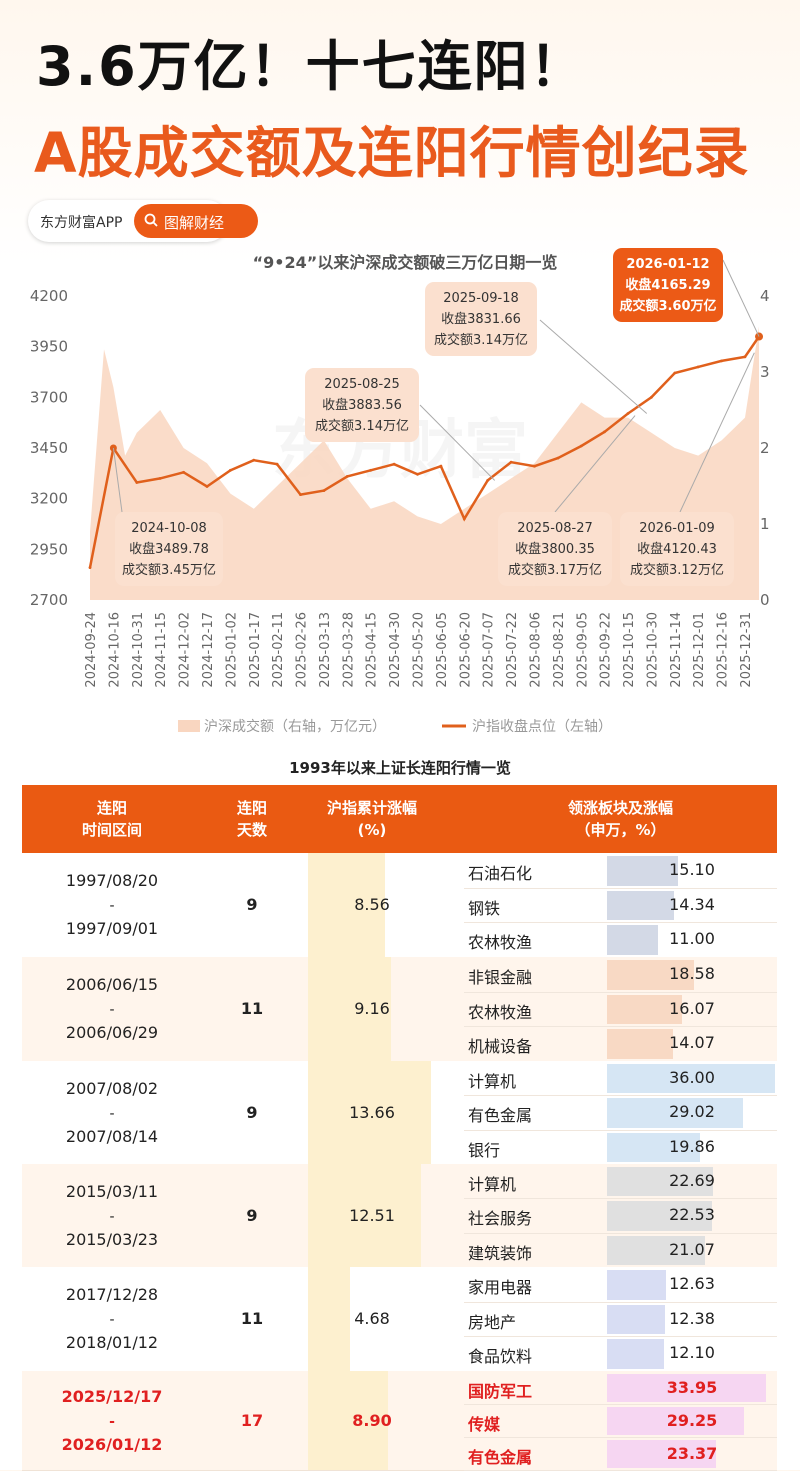  Describe the element at coordinates (484, 1150) in the screenshot. I see `sector-name: 银行` at that location.